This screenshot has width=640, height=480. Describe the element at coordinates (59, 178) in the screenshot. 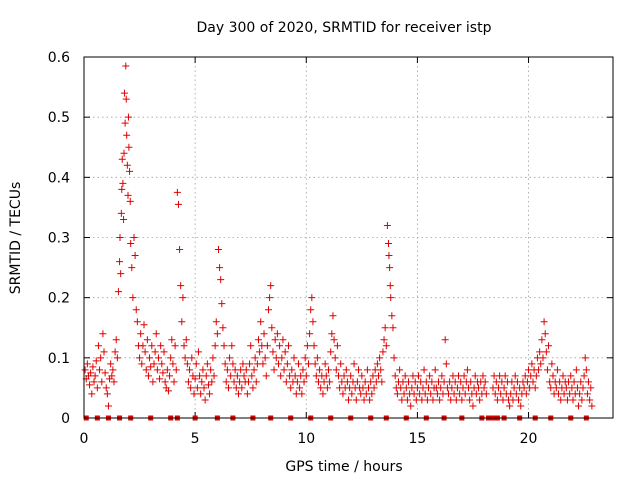

I see `y-tick-label: 0.4` at that location.